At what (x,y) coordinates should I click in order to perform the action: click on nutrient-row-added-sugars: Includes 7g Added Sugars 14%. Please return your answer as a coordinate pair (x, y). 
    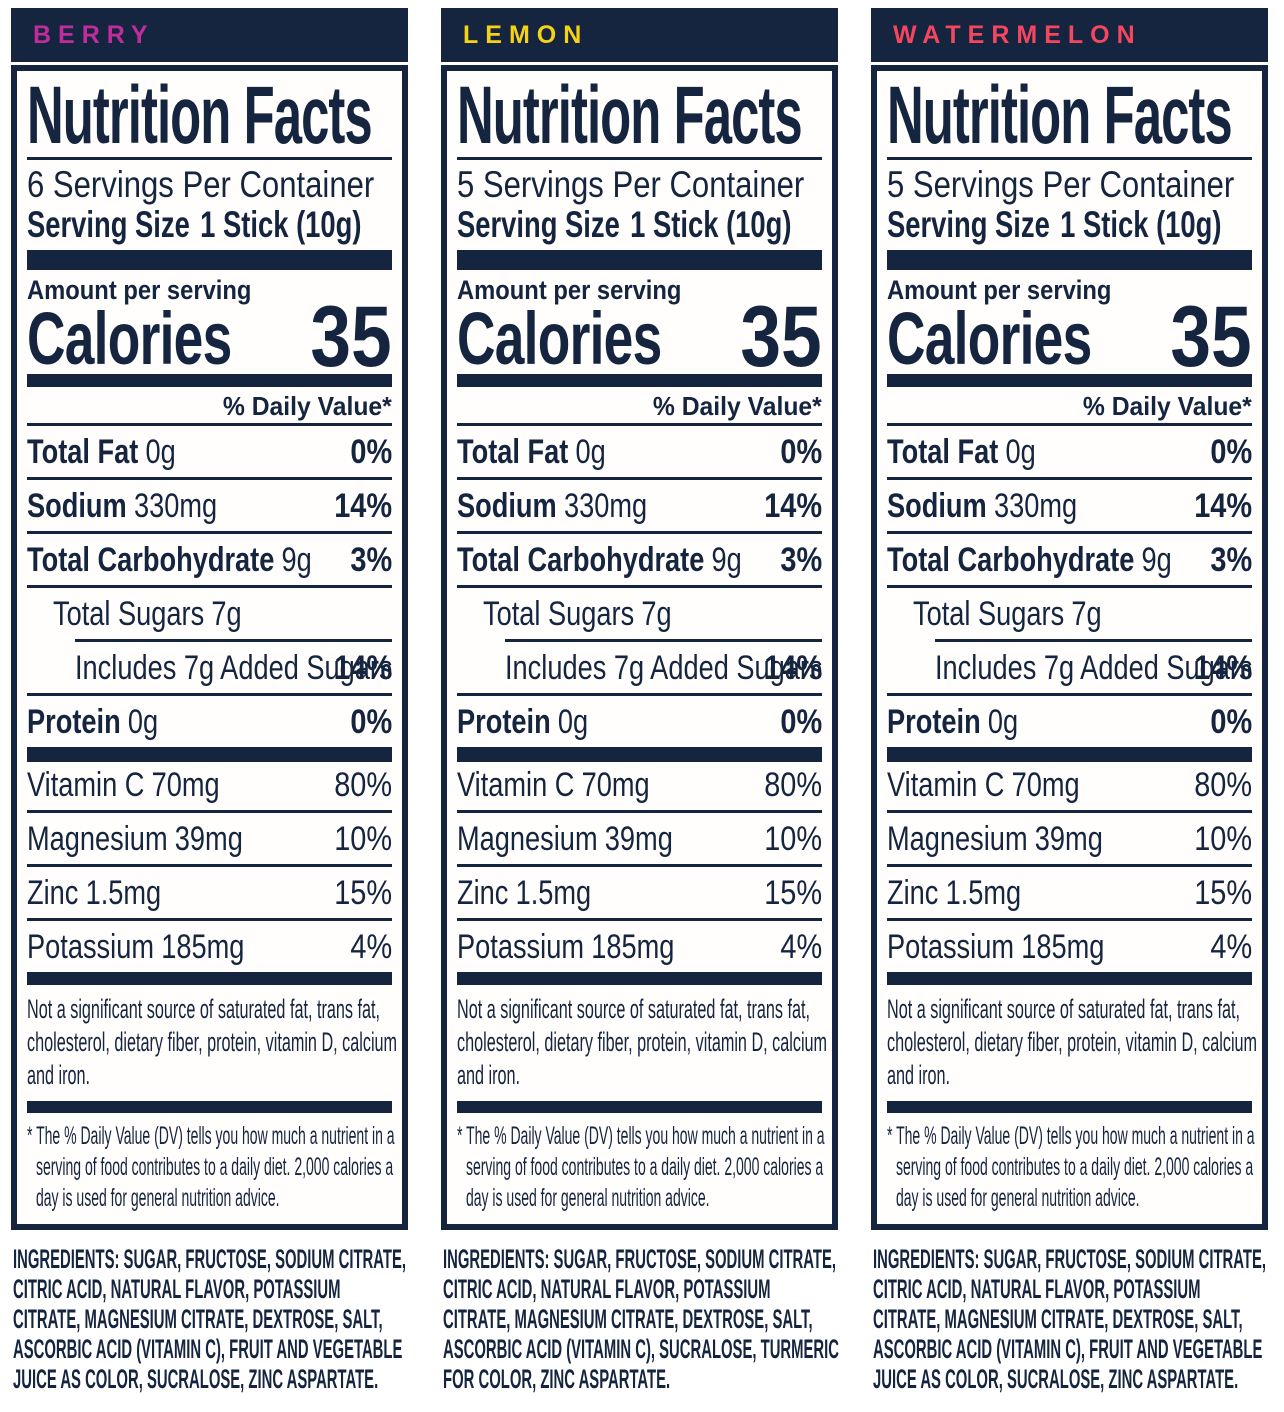
    Looking at the image, I should click on (664, 666).